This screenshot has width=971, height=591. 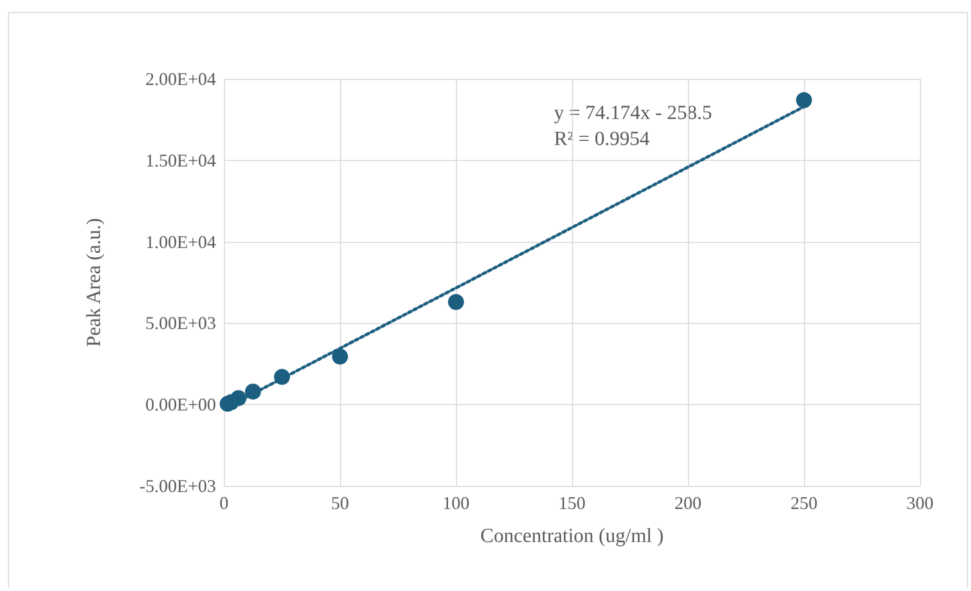 I want to click on y-tick-label: 2.00E+04, so click(x=180, y=79).